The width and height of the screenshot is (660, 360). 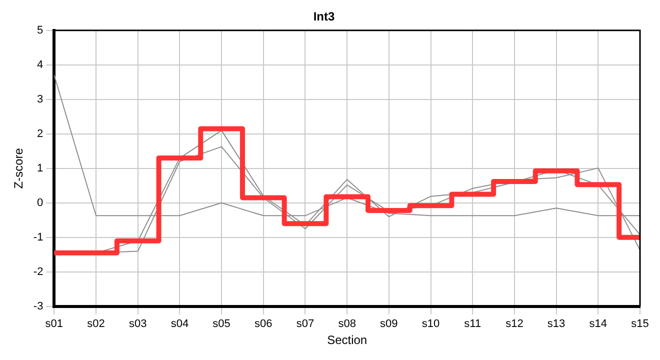 What do you see at coordinates (640, 324) in the screenshot?
I see `x-tick-label: s15` at bounding box center [640, 324].